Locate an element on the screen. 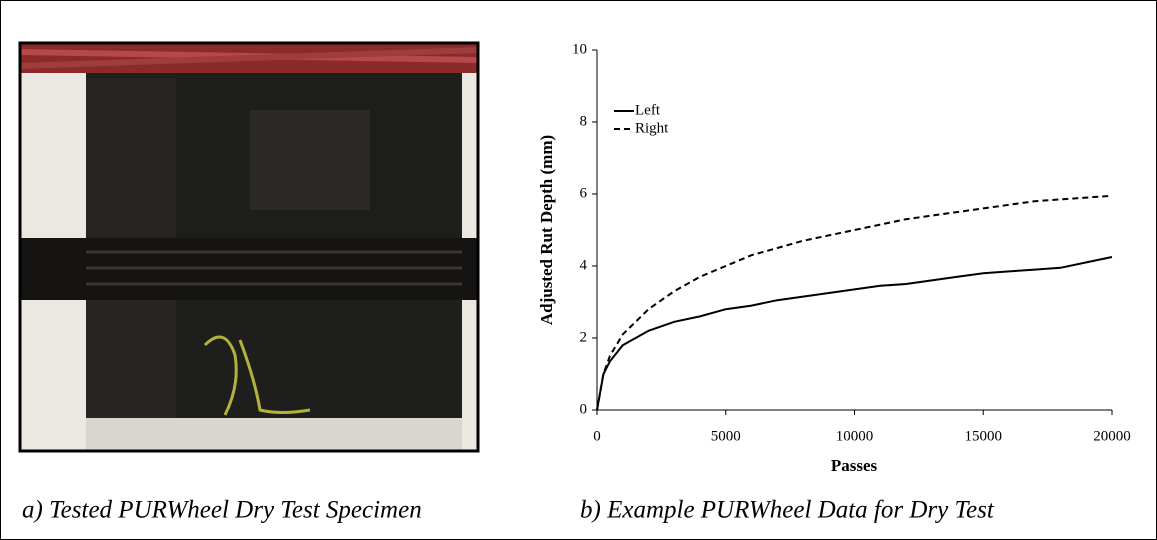 This screenshot has height=540, width=1157. y-tick-label: 0 is located at coordinates (584, 409).